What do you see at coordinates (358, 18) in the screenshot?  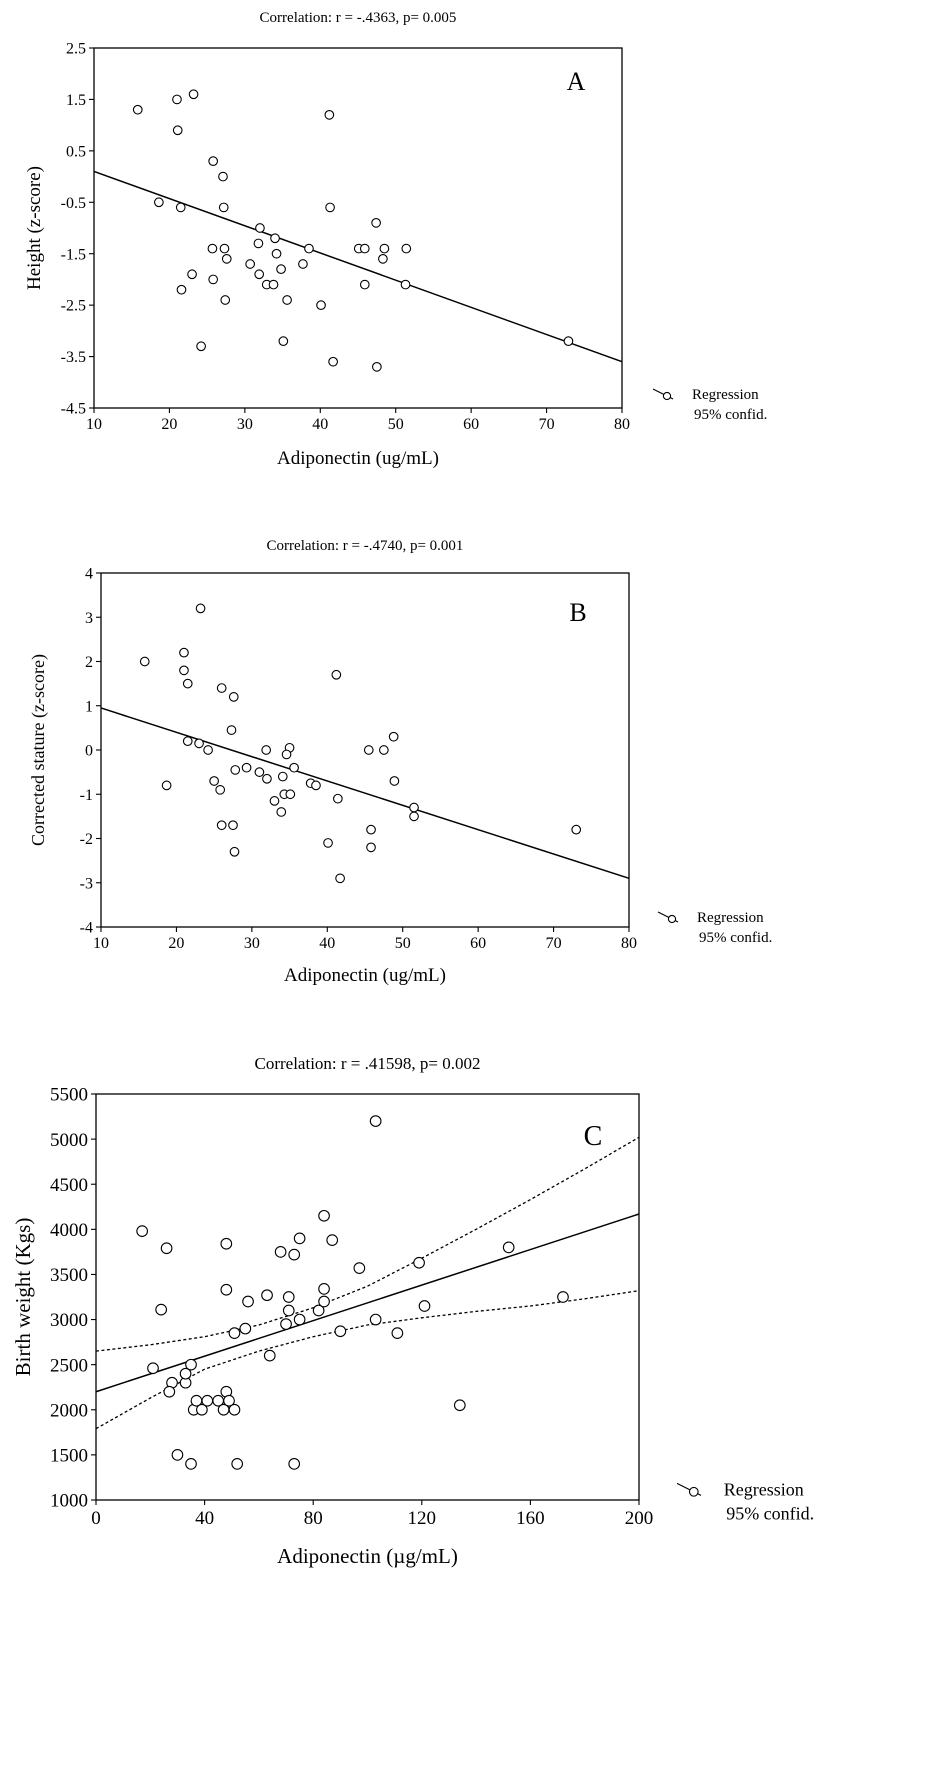 I see `chart-title: Correlation: r = -.4363, p= 0.005` at bounding box center [358, 18].